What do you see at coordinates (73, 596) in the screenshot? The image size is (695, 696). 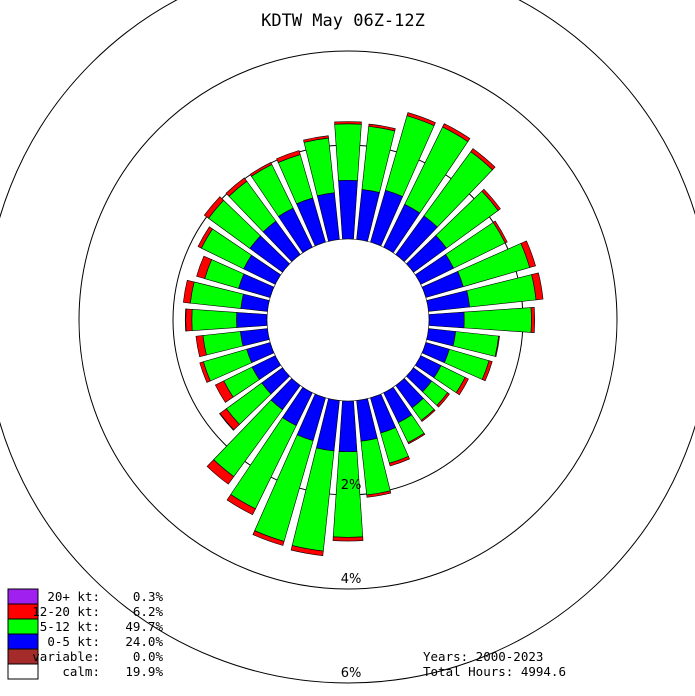 I see `legend-label: 20+ kt:` at bounding box center [73, 596].